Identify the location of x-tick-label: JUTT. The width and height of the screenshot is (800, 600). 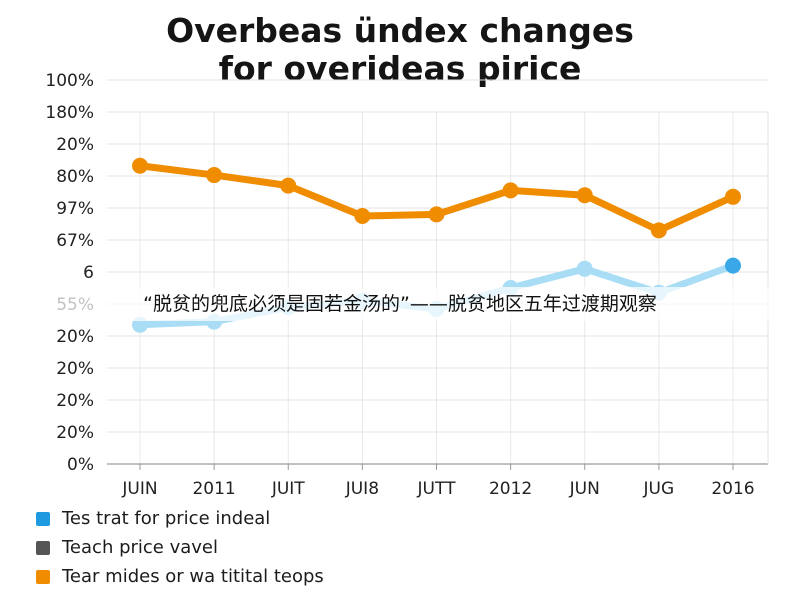
(437, 489).